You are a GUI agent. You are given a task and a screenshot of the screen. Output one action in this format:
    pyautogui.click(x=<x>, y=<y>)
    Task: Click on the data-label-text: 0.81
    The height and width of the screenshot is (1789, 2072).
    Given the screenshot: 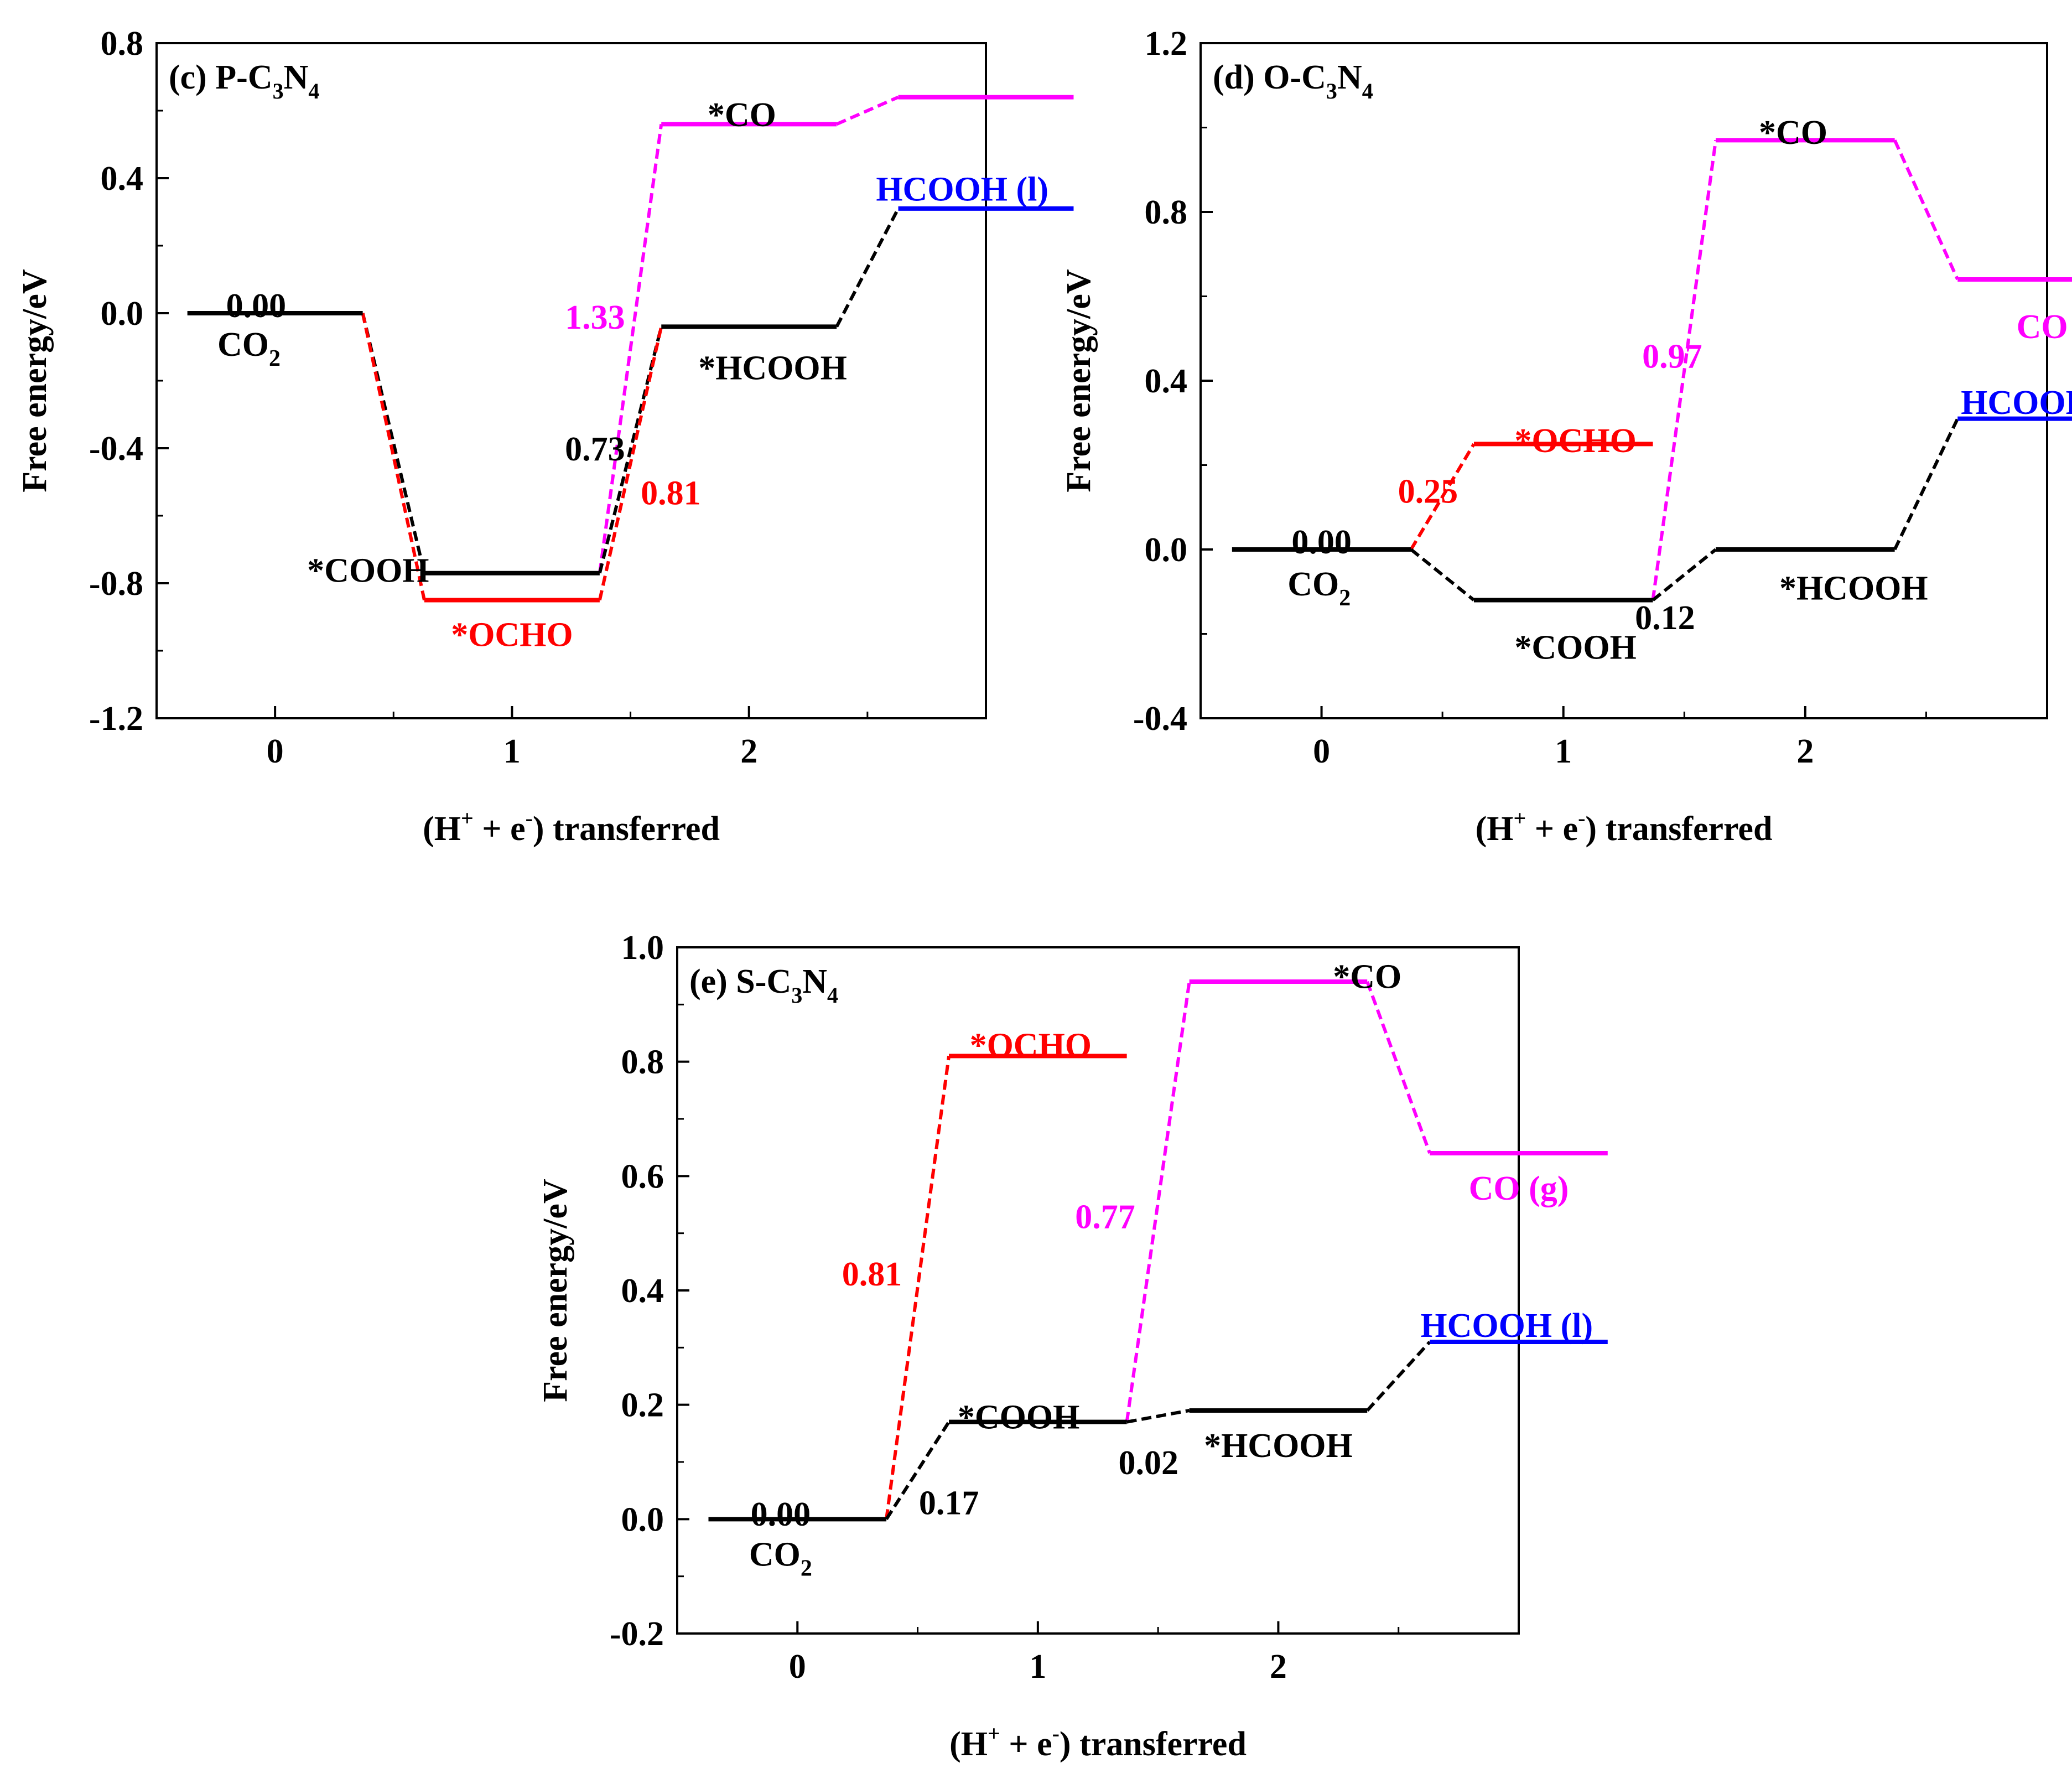 What is the action you would take?
    pyautogui.click(x=872, y=1274)
    